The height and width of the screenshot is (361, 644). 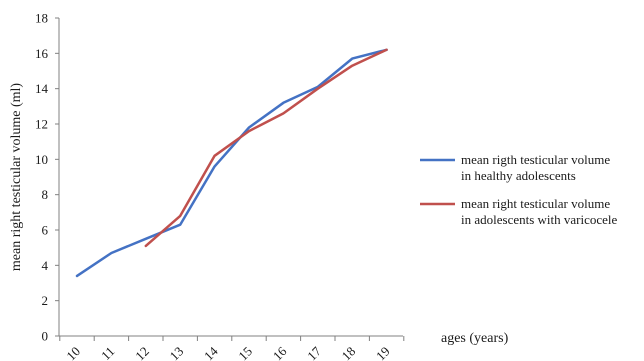 What do you see at coordinates (45, 336) in the screenshot?
I see `y-tick-label: 0` at bounding box center [45, 336].